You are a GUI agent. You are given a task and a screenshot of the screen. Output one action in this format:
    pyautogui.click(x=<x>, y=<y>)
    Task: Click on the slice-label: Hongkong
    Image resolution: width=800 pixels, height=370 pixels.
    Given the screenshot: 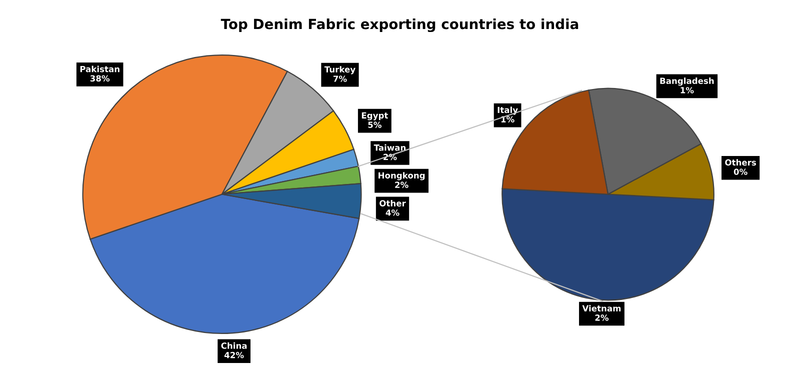 What is the action you would take?
    pyautogui.click(x=401, y=176)
    